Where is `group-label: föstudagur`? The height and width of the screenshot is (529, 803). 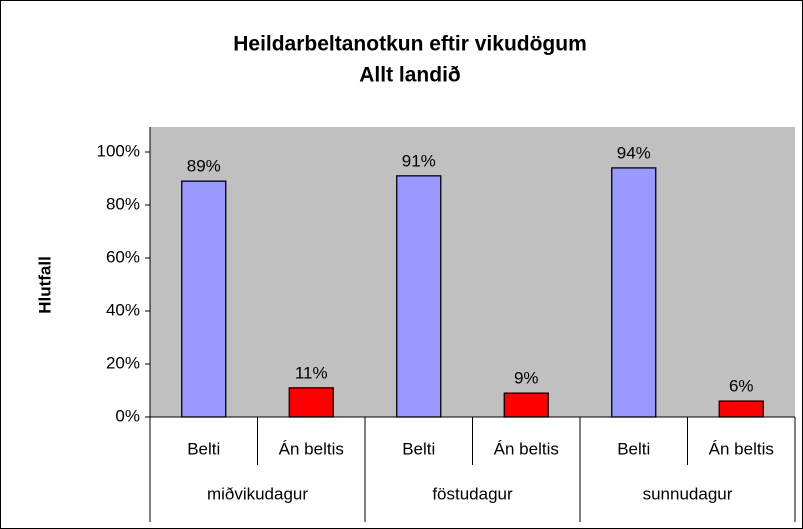 group-label: föstudagur is located at coordinates (472, 493).